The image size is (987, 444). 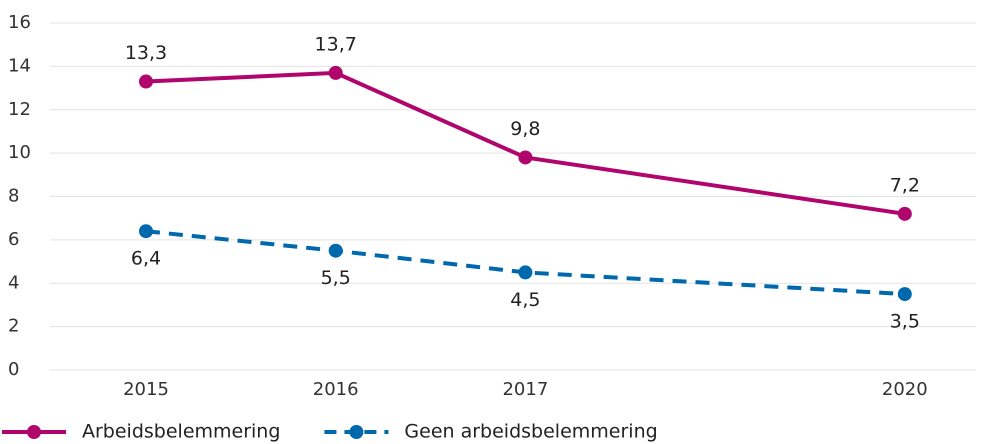 What do you see at coordinates (19, 22) in the screenshot?
I see `y-tick-label: 16` at bounding box center [19, 22].